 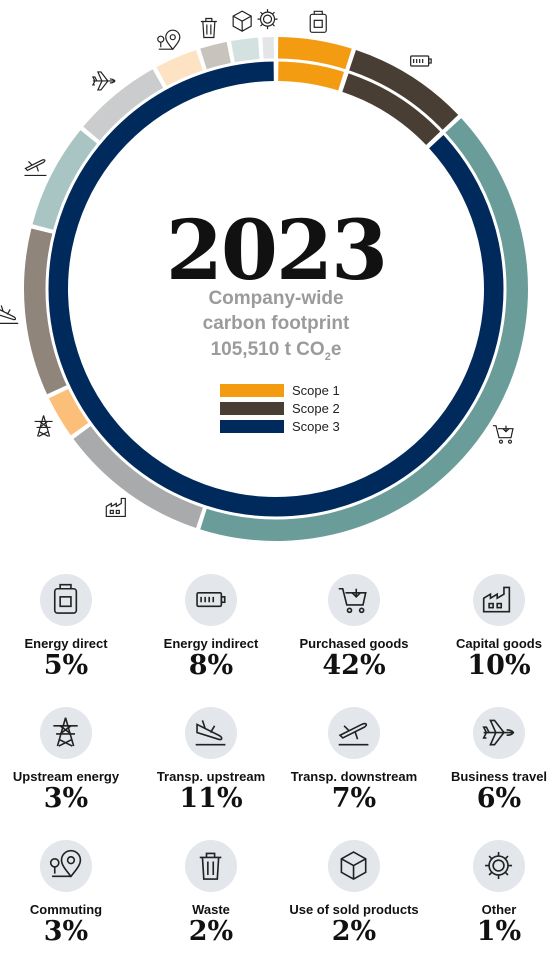 What do you see at coordinates (336, 349) in the screenshot?
I see `total-unit-suffix: e` at bounding box center [336, 349].